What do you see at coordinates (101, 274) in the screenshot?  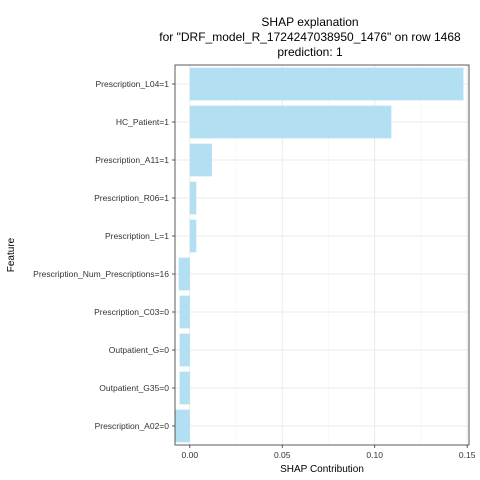 I see `y-tick-label: Prescription_Num_Prescriptions=16` at bounding box center [101, 274].